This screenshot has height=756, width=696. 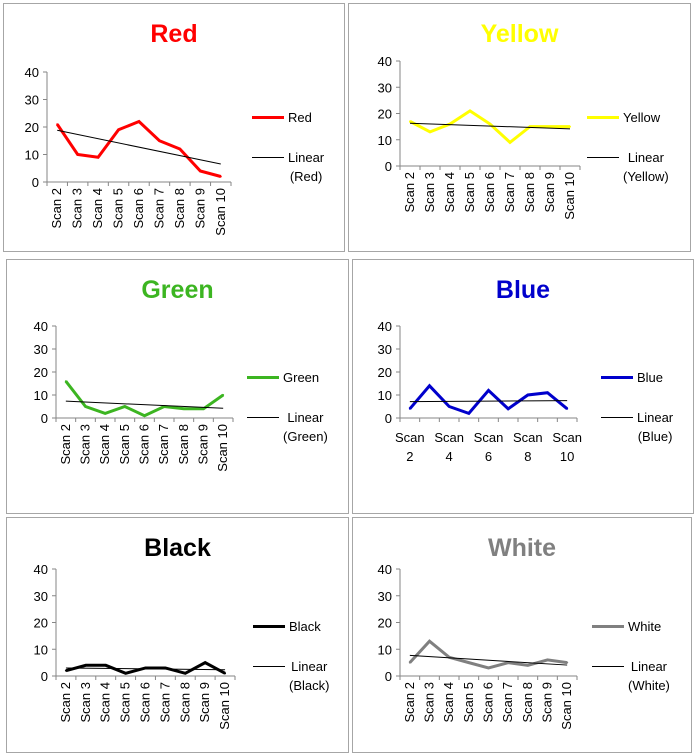 I want to click on x-tick-label: Scan 7, so click(x=507, y=702).